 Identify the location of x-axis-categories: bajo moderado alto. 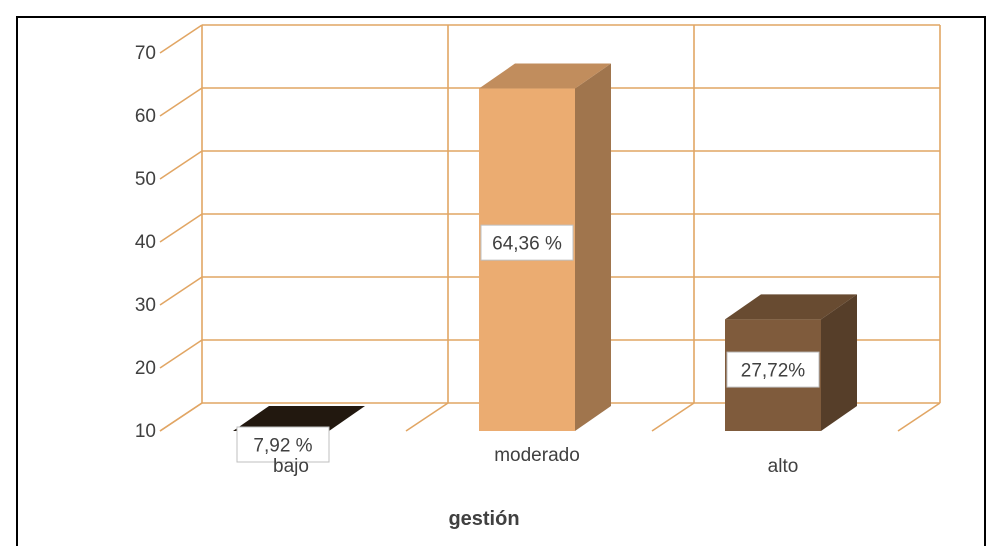
(535, 461).